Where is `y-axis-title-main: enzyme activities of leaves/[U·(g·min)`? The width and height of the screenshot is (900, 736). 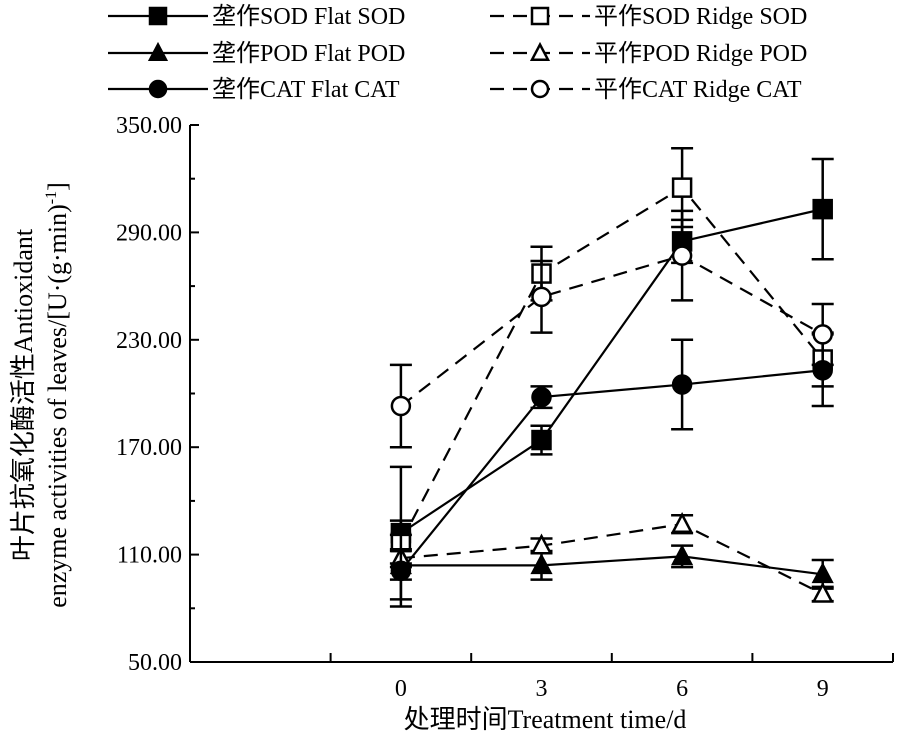 y-axis-title-main: enzyme activities of leaves/[U·(g·min) is located at coordinates (57, 406).